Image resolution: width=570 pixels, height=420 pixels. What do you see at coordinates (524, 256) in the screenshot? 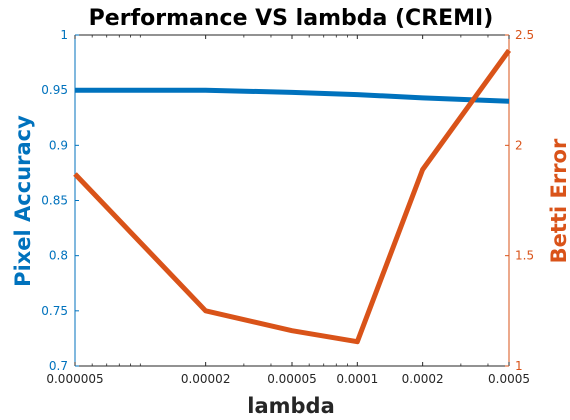
I see `y-tick-label-right: 1.5` at bounding box center [524, 256].